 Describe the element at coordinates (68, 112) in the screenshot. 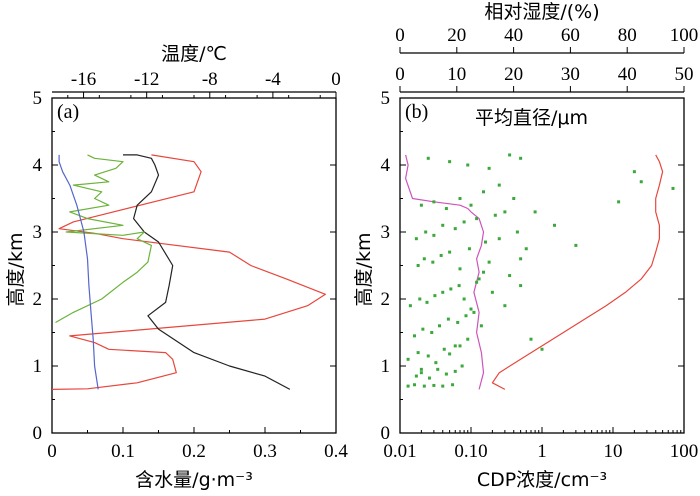

I see `panel-label: (a)` at that location.